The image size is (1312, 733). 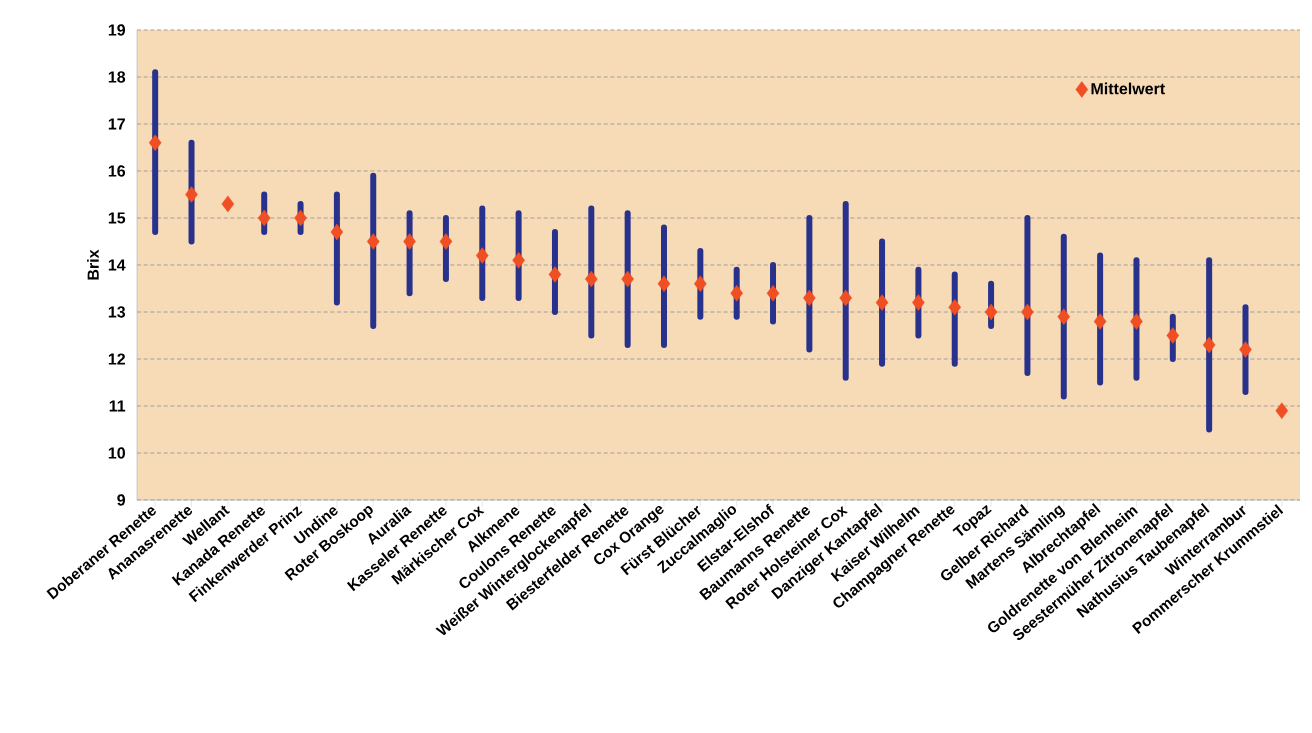 I want to click on y-tick-label: 18, so click(x=117, y=77).